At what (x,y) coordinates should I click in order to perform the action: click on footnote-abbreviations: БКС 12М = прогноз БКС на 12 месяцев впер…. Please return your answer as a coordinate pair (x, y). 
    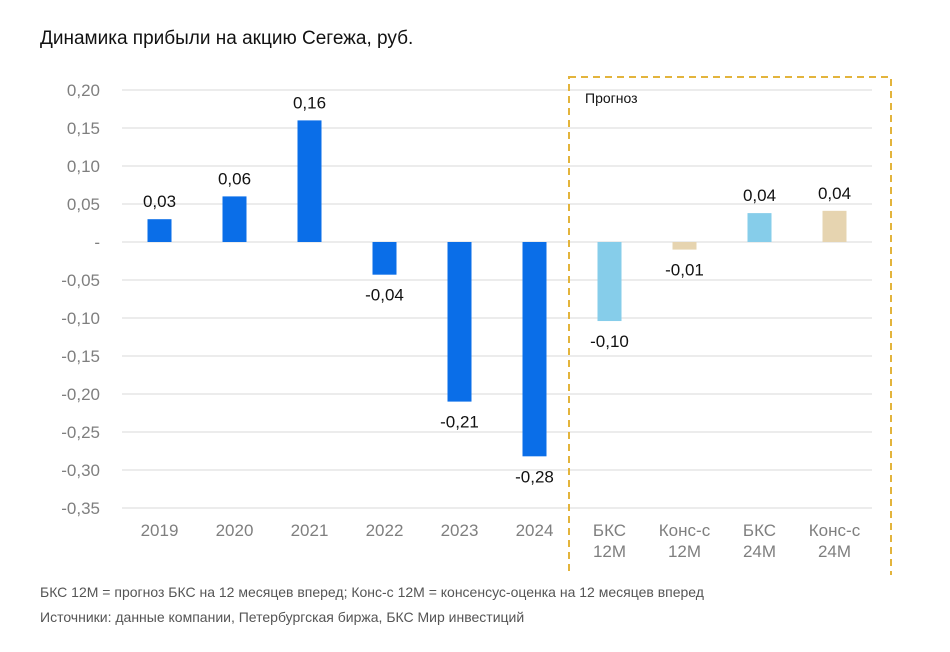
    Looking at the image, I should click on (372, 592).